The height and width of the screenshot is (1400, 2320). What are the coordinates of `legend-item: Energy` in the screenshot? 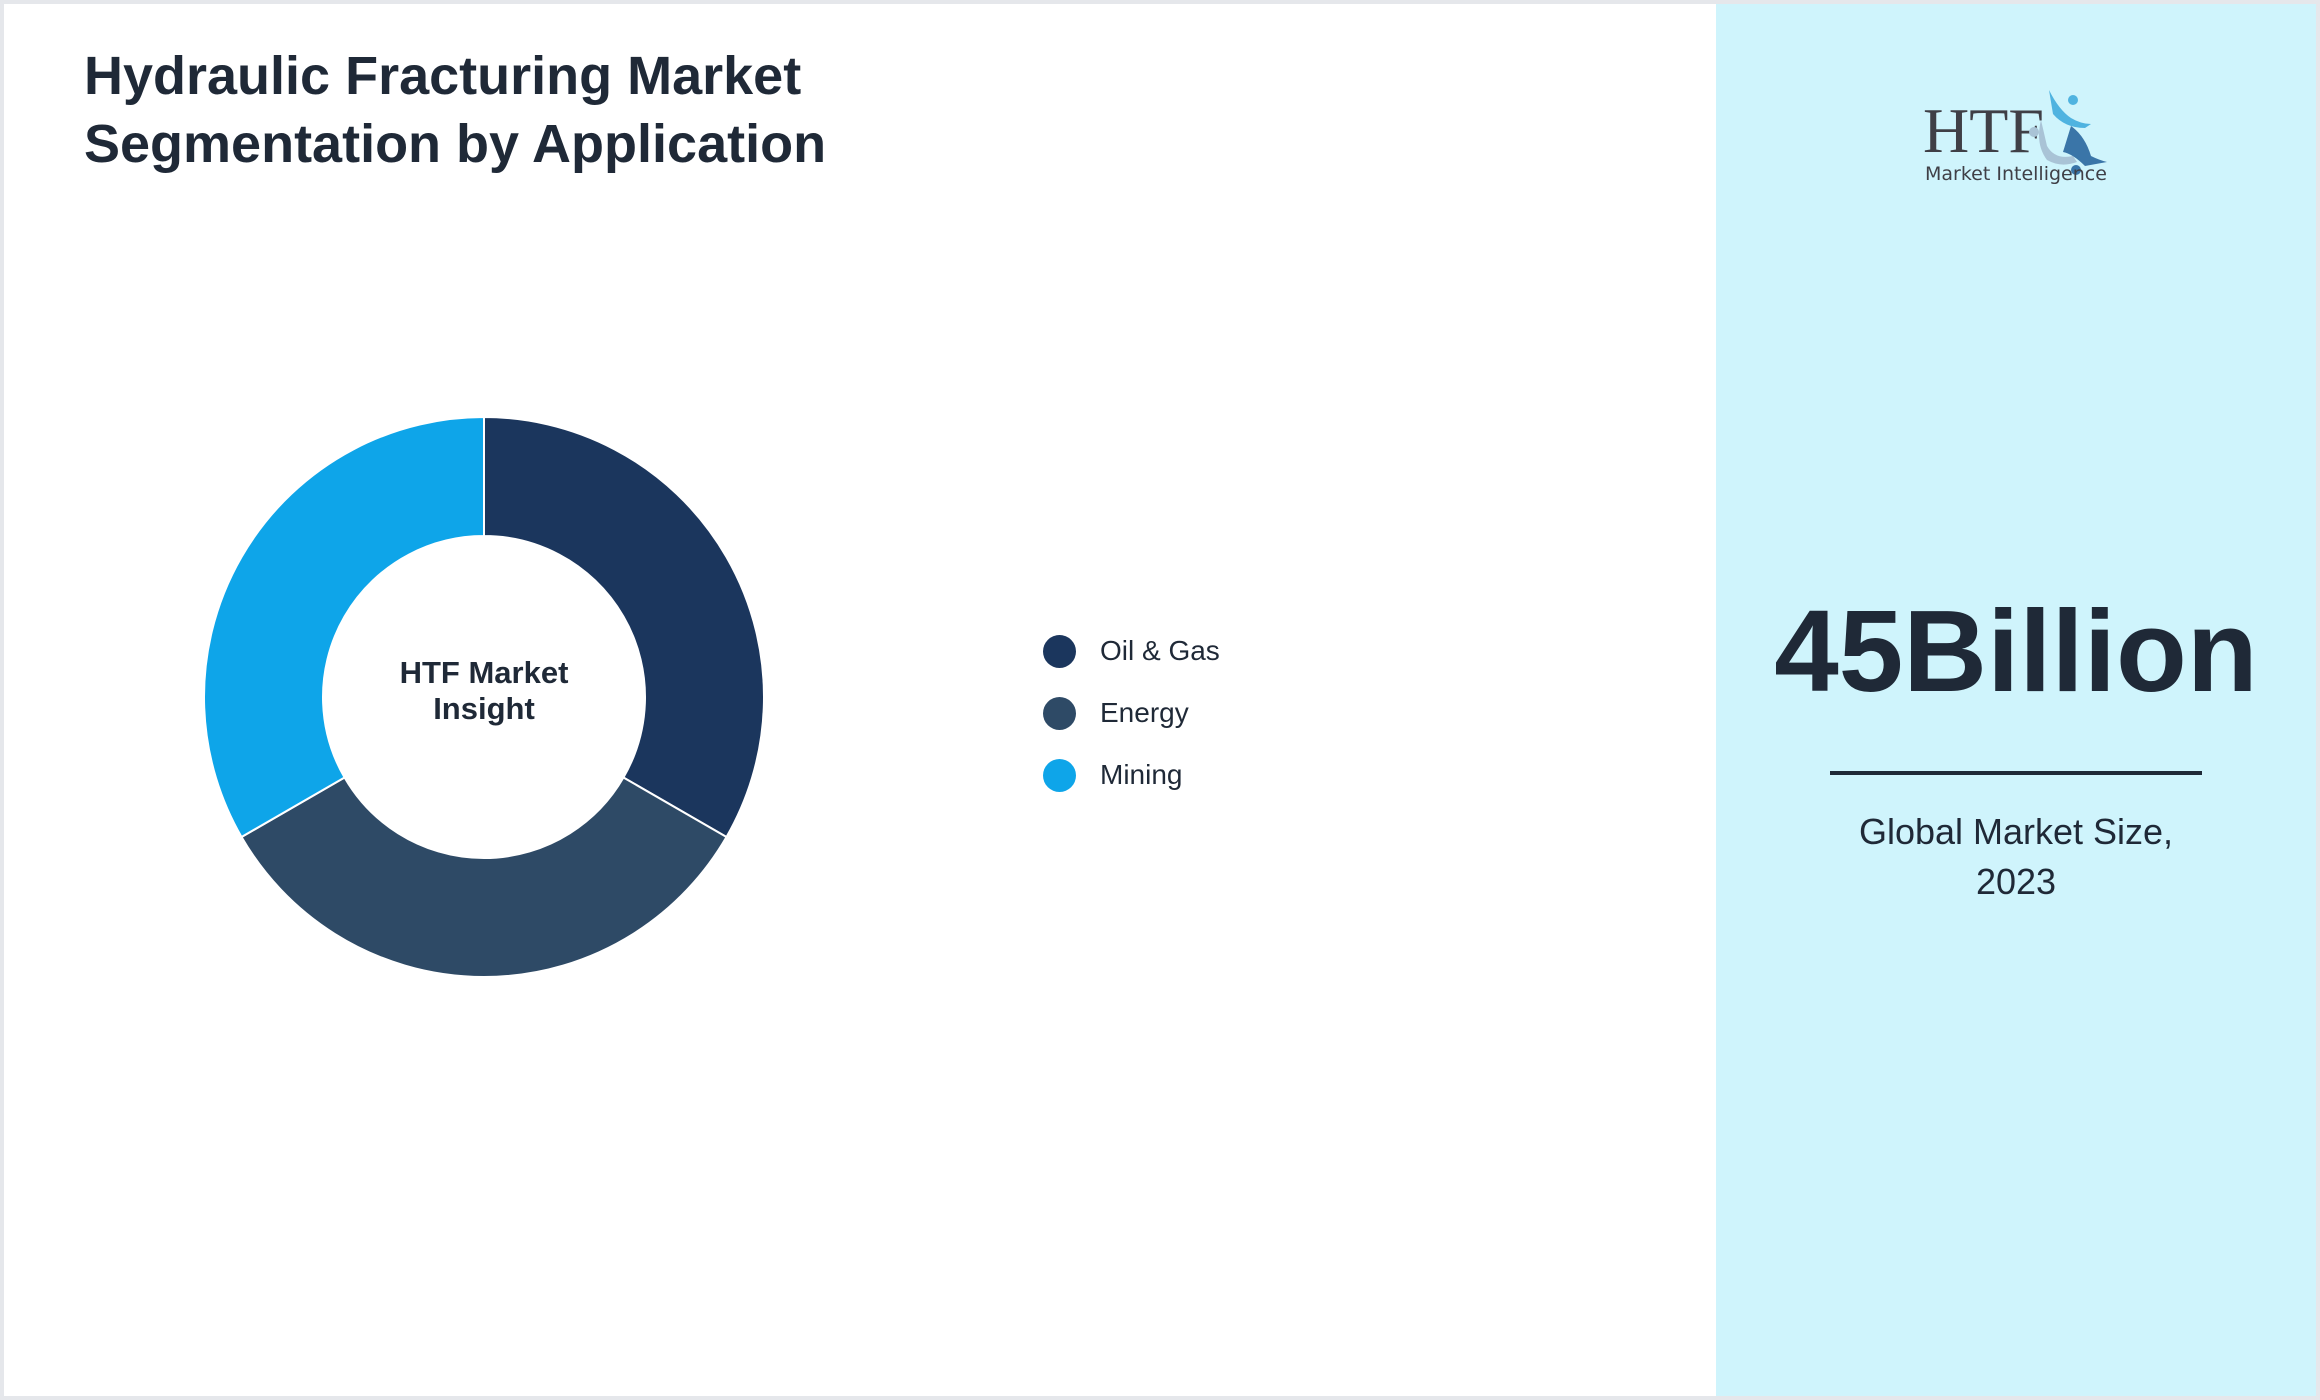 It's located at (1131, 713).